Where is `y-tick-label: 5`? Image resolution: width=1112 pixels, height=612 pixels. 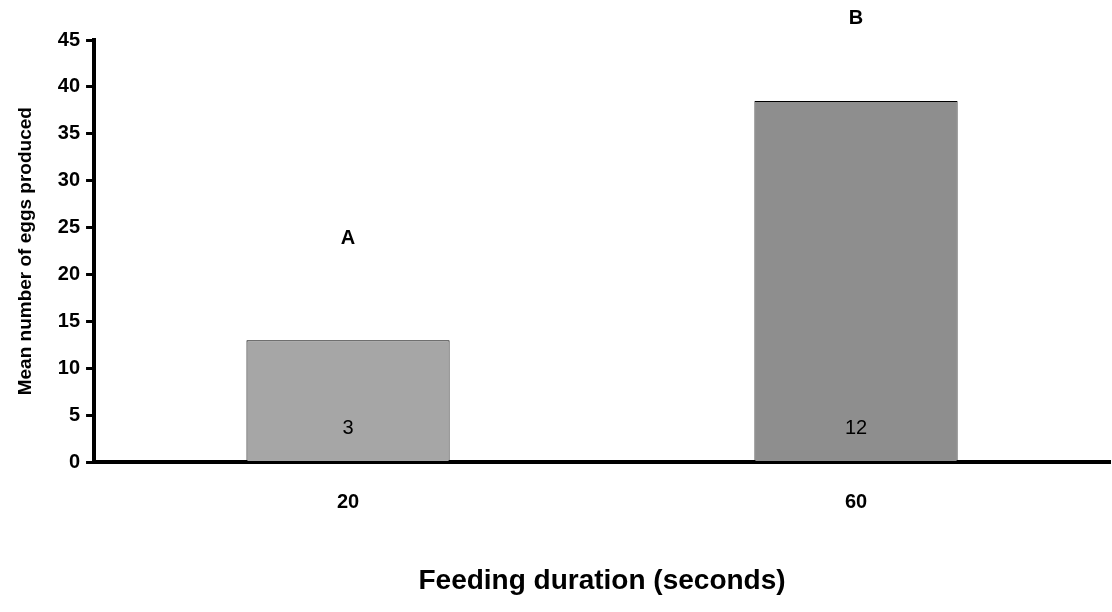
y-tick-label: 5 is located at coordinates (74, 413).